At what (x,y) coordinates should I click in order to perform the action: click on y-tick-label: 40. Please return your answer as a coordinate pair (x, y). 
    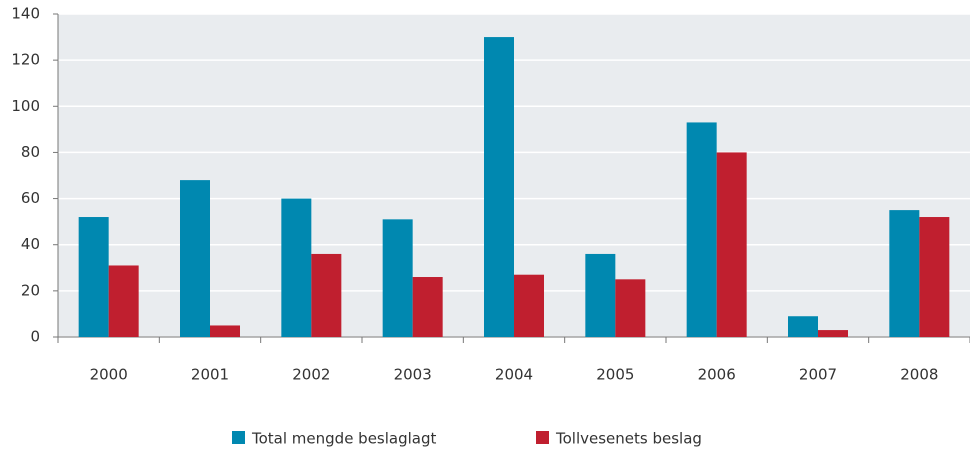
    Looking at the image, I should click on (30, 244).